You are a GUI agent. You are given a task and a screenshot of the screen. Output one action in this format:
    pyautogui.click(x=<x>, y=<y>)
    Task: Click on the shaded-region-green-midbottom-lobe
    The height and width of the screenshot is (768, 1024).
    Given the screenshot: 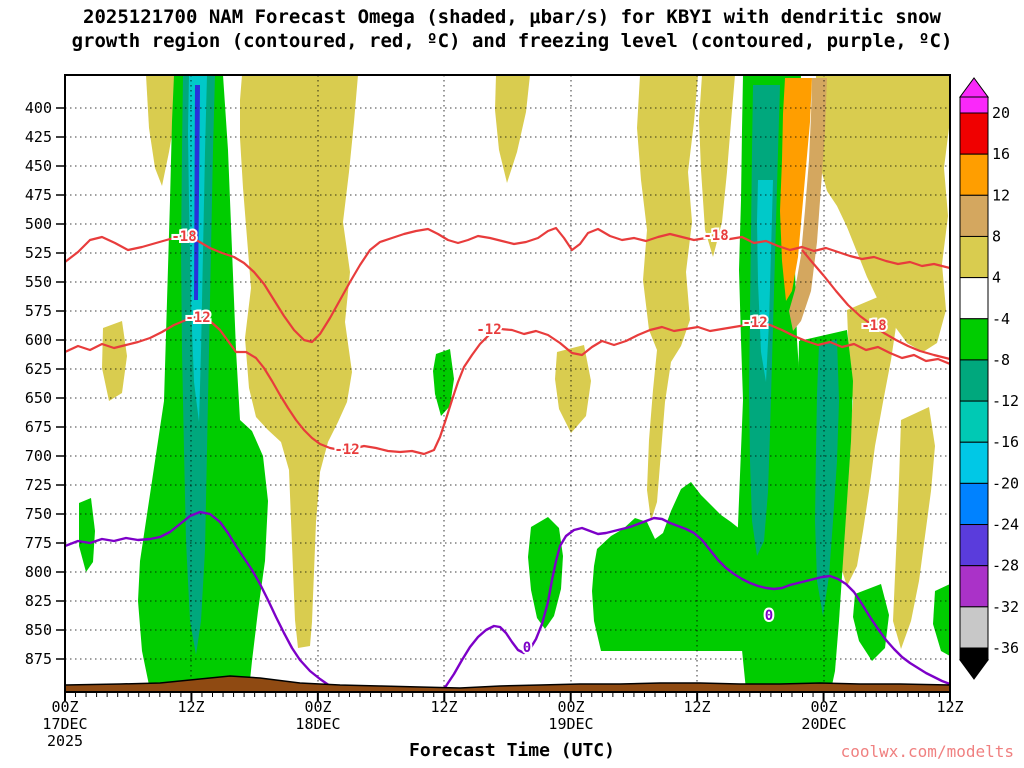 What is the action you would take?
    pyautogui.click(x=545, y=573)
    